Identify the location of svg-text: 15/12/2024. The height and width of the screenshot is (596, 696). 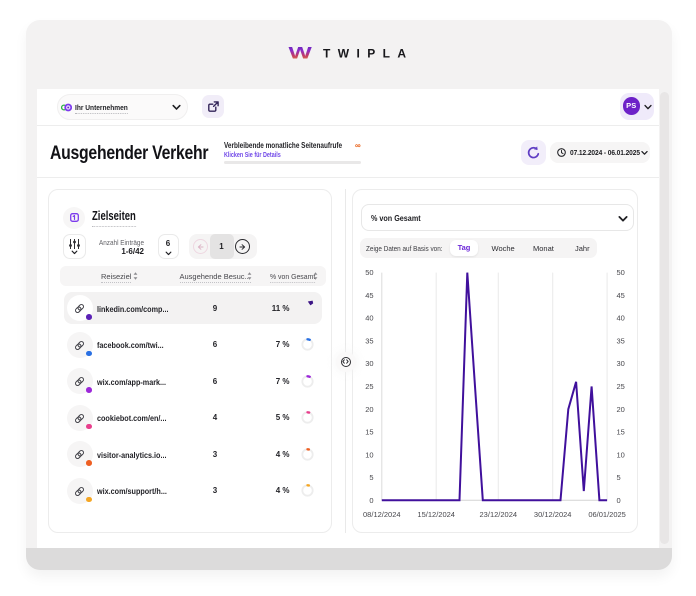
(436, 514).